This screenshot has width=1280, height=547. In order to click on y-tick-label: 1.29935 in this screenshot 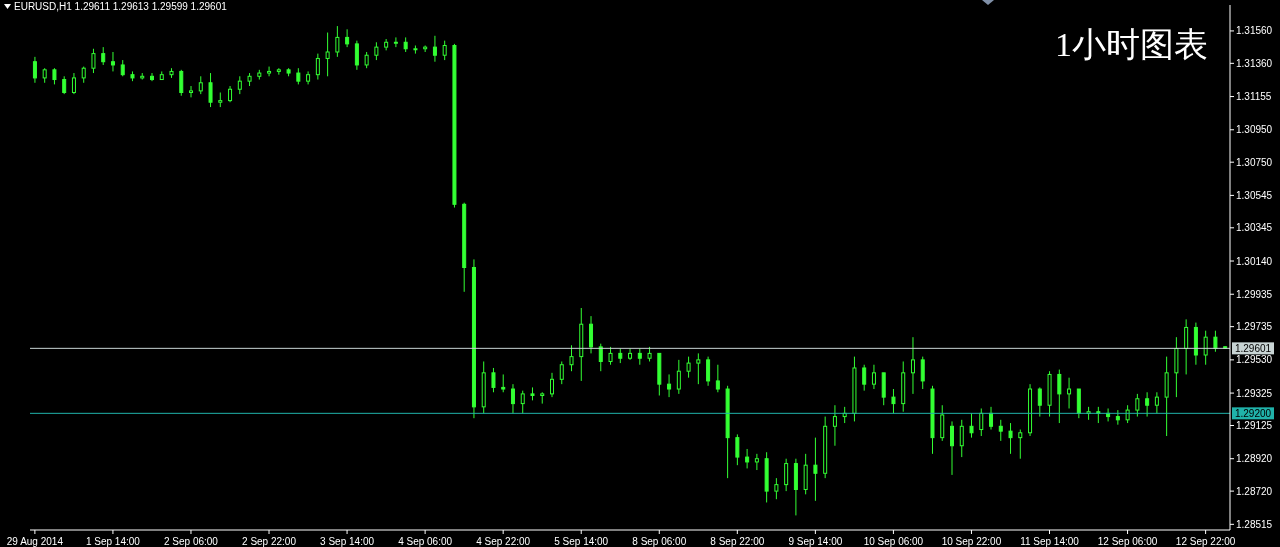, I will do `click(1254, 294)`.